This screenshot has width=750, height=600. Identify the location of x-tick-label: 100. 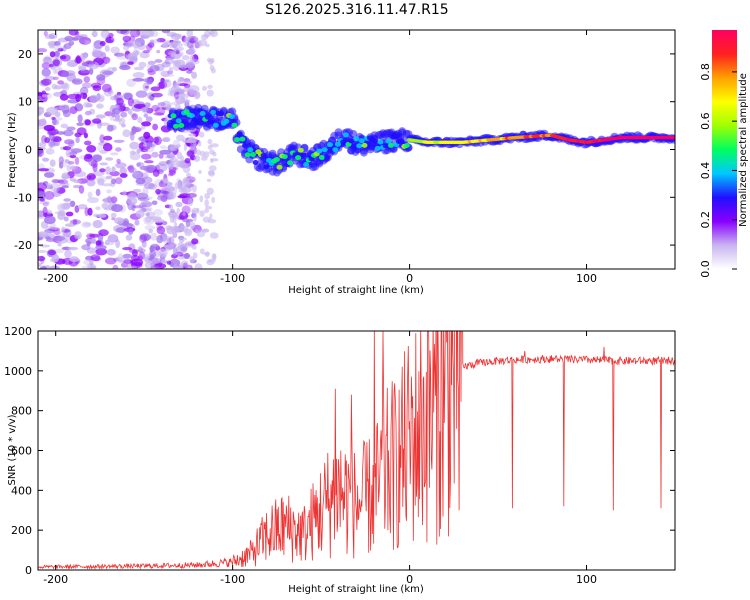
(586, 278).